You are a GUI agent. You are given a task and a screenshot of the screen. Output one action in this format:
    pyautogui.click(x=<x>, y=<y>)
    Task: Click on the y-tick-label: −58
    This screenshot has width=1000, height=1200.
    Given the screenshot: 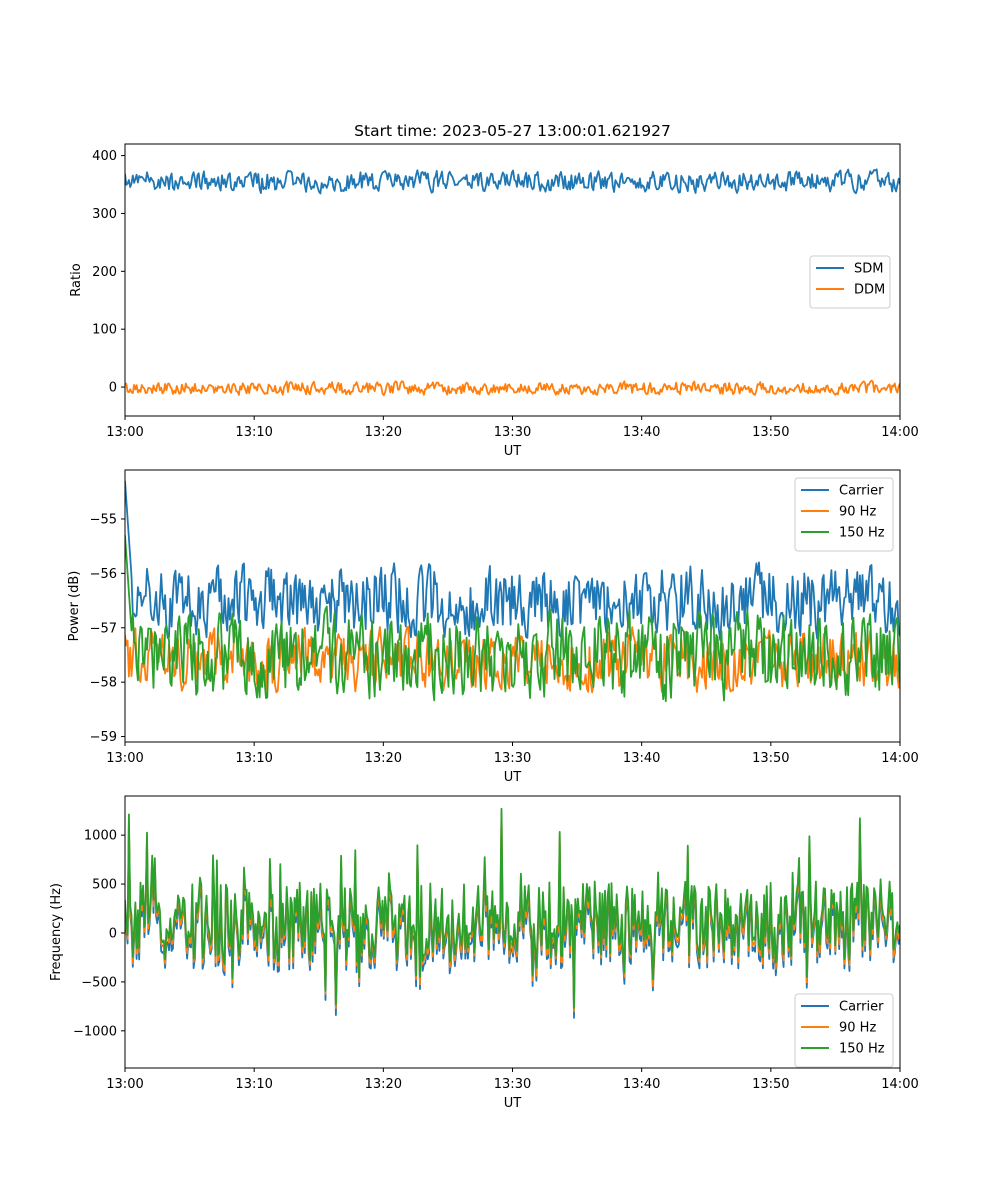 What is the action you would take?
    pyautogui.click(x=103, y=683)
    